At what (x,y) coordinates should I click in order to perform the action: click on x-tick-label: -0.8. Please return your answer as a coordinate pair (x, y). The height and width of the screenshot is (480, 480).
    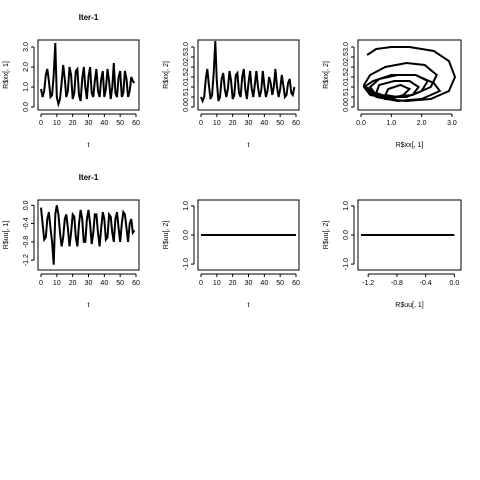
    Looking at the image, I should click on (397, 283).